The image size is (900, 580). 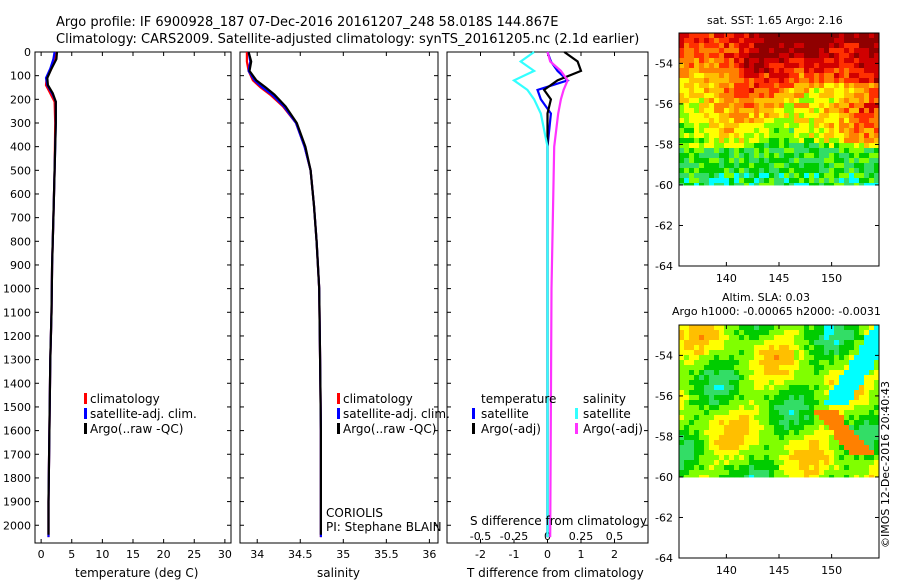 What do you see at coordinates (473, 413) in the screenshot?
I see `legend-swatch-t-satellite` at bounding box center [473, 413].